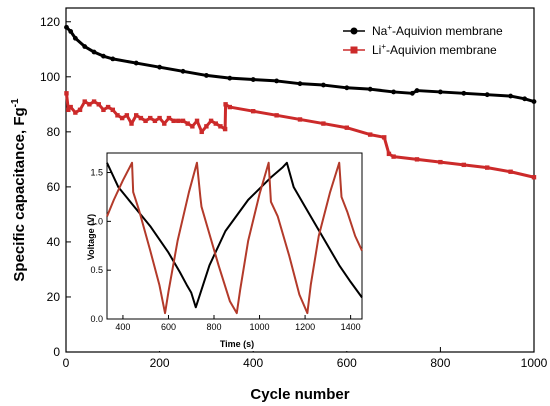 This screenshot has height=406, width=550. What do you see at coordinates (351, 327) in the screenshot?
I see `inset-x-tick-label: 1400` at bounding box center [351, 327].